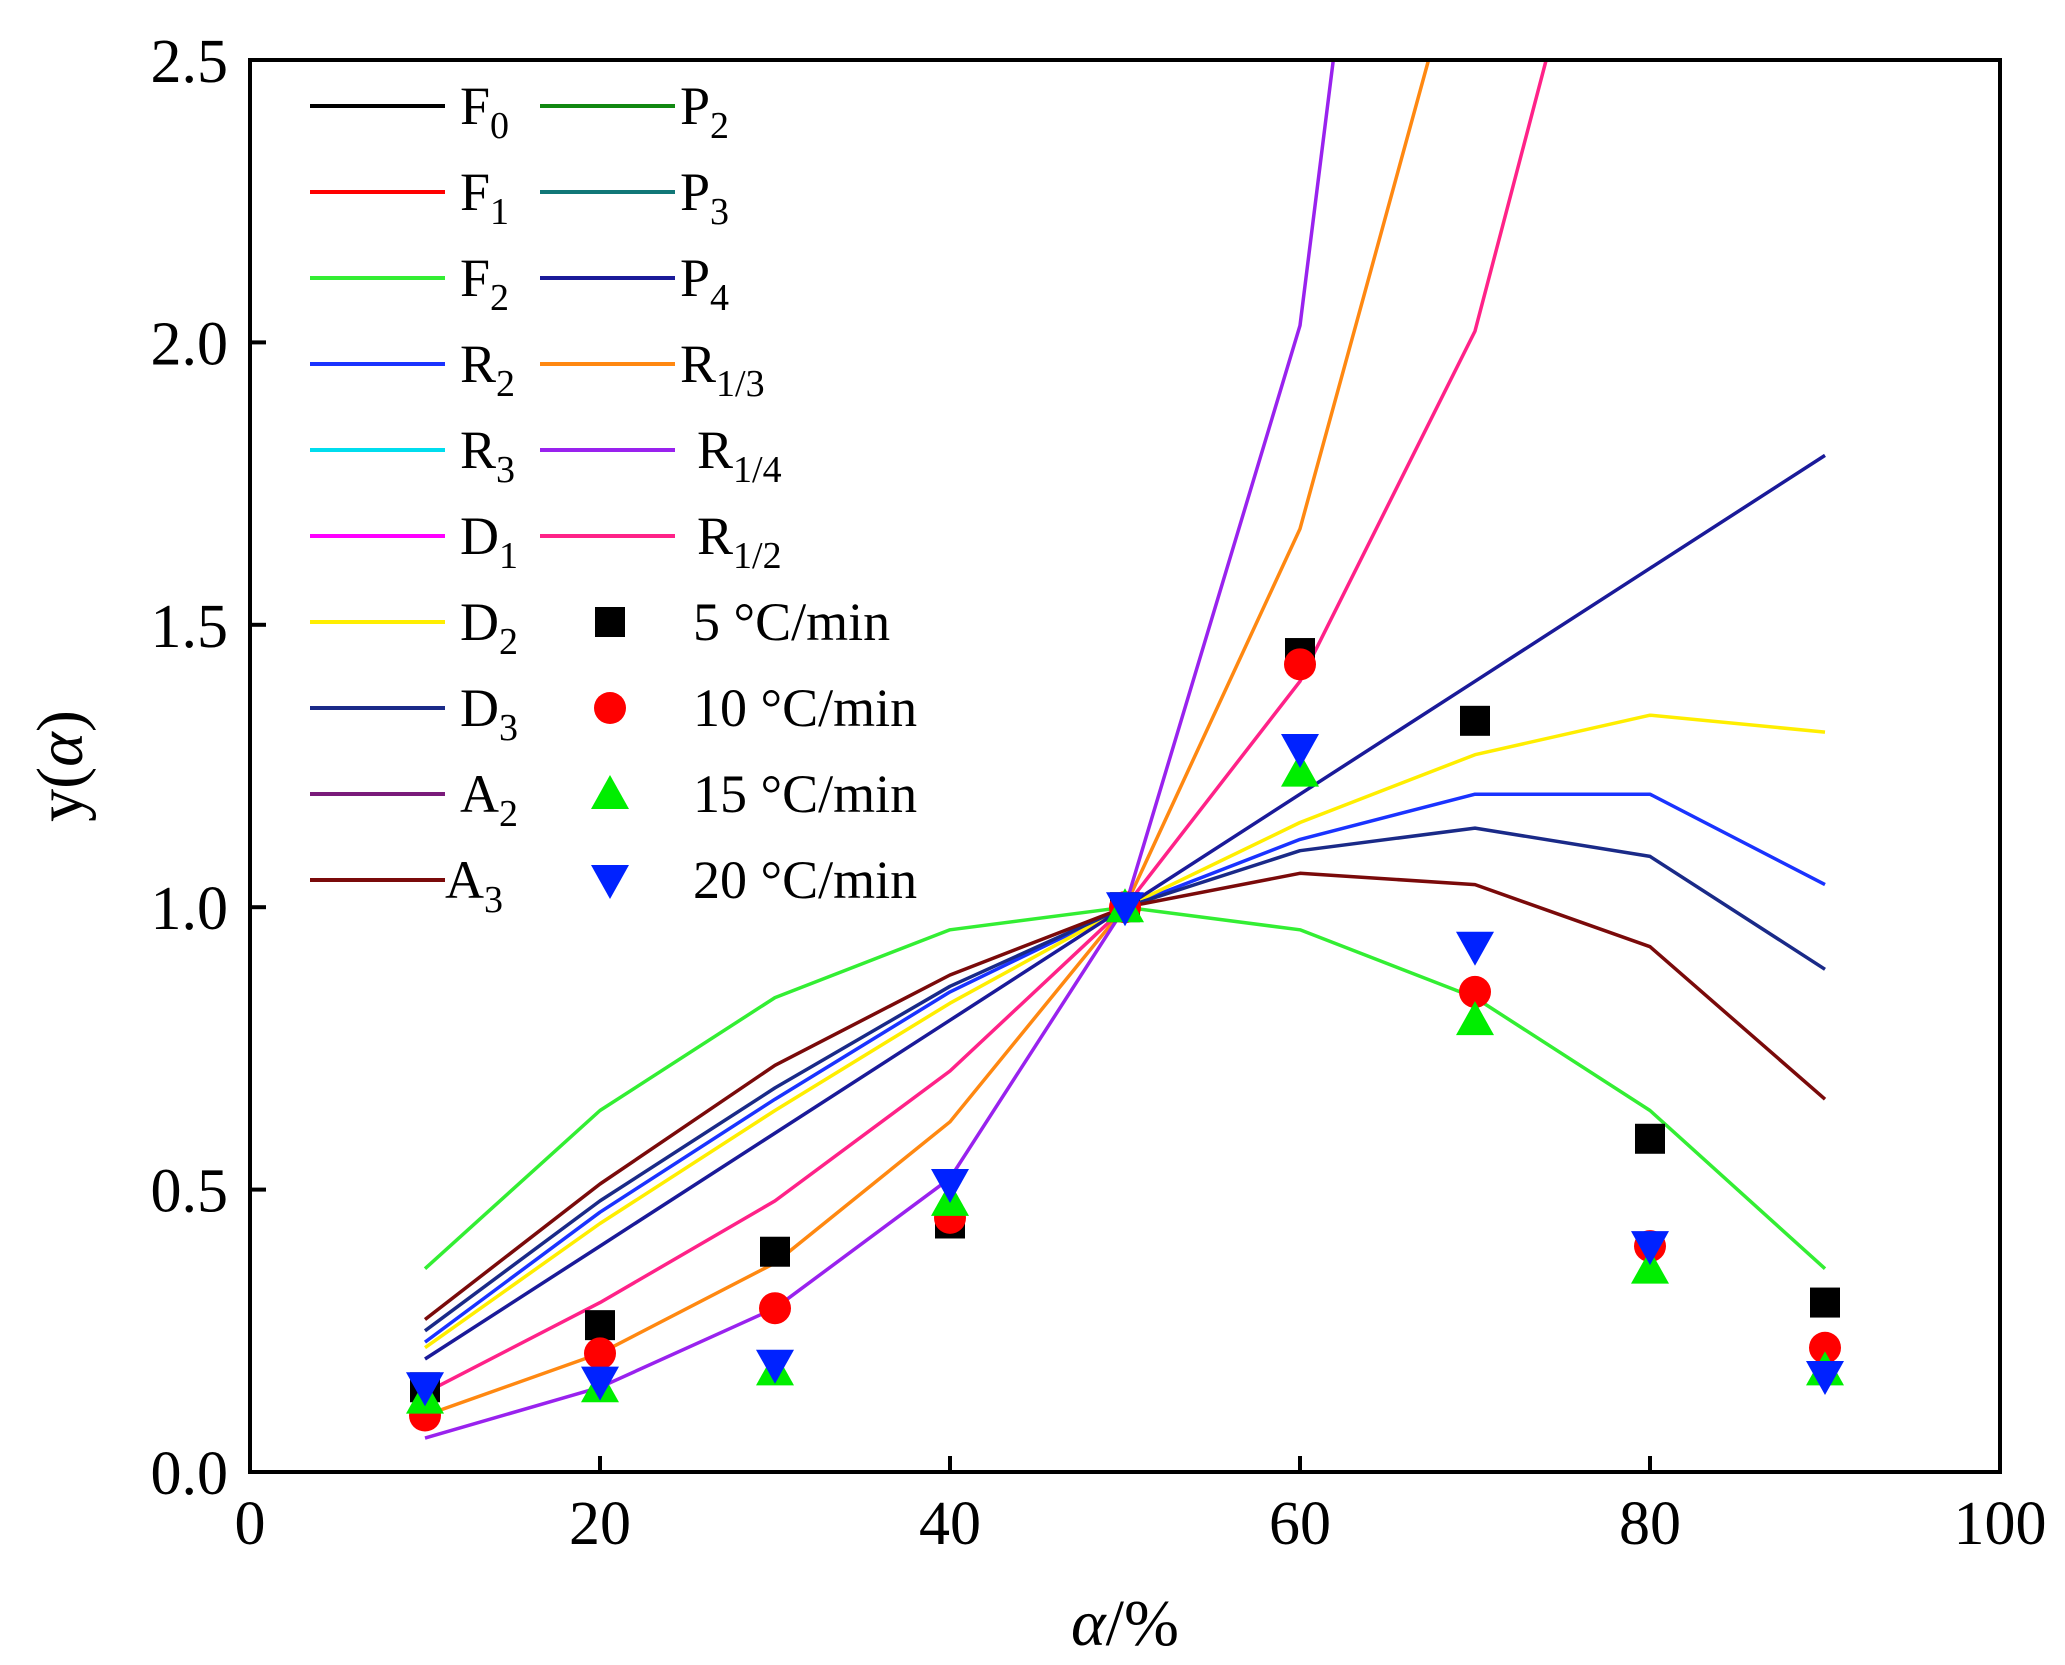 This screenshot has width=2065, height=1665. Describe the element at coordinates (1650, 1524) in the screenshot. I see `x-tick-label: 80` at that location.